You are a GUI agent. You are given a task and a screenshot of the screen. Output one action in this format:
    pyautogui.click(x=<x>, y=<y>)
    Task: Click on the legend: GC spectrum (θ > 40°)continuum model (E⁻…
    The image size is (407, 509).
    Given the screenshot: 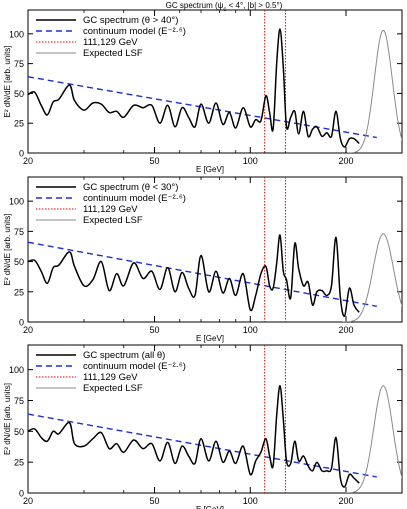 What is the action you would take?
    pyautogui.click(x=111, y=37)
    